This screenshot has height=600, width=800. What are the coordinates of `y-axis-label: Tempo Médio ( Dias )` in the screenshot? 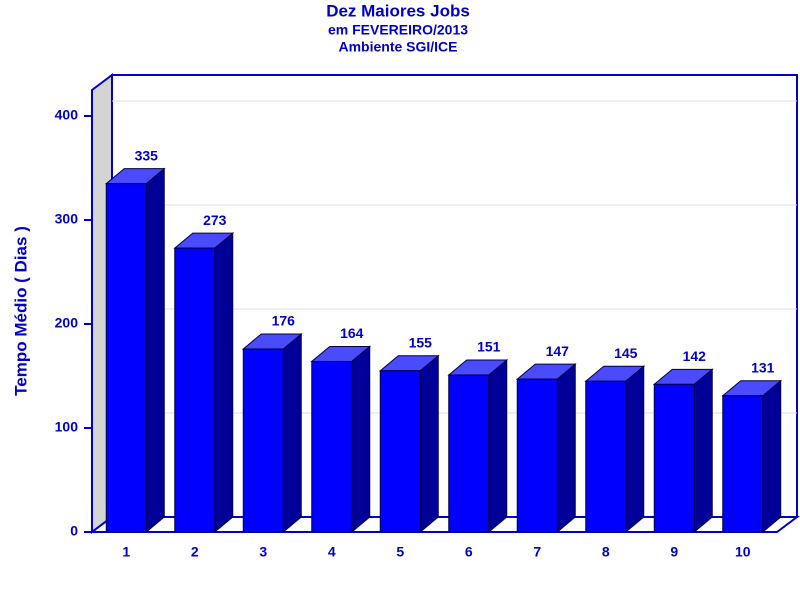 It's located at (20, 311).